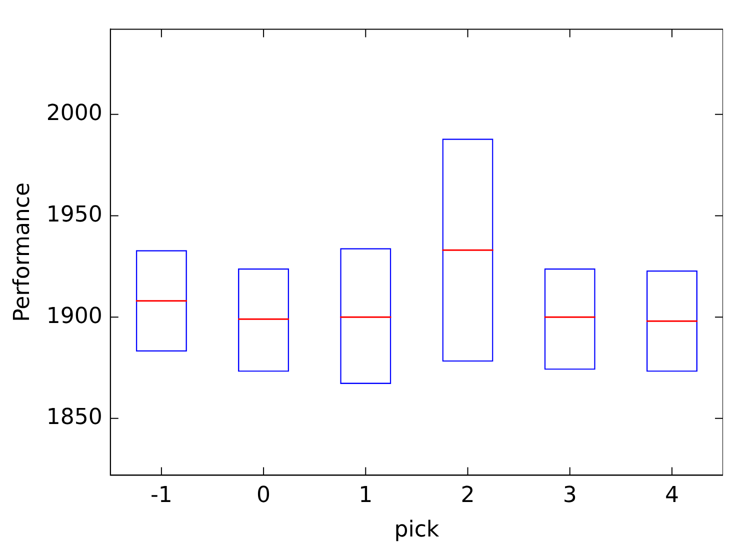  What do you see at coordinates (365, 495) in the screenshot?
I see `x-tick-label: 1` at bounding box center [365, 495].